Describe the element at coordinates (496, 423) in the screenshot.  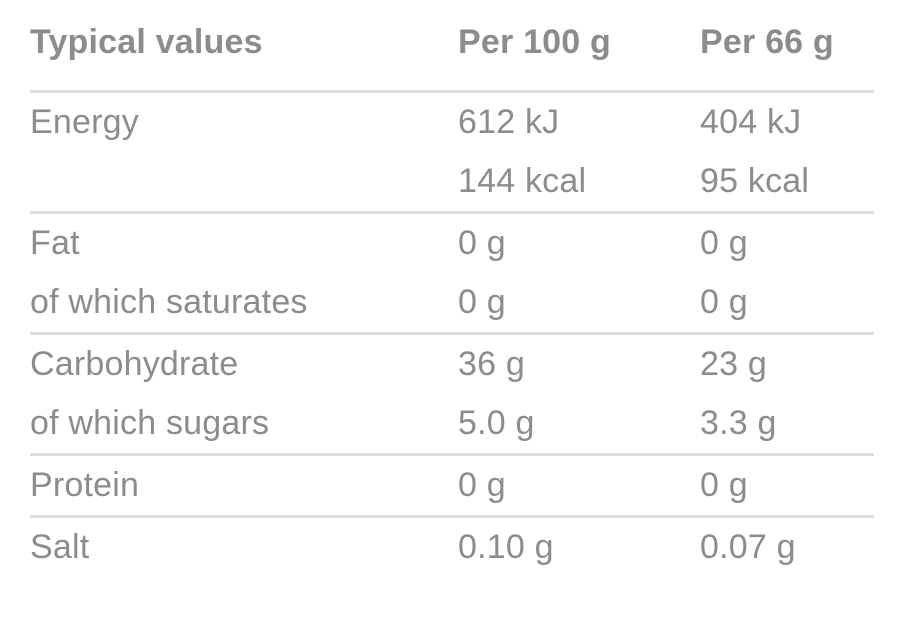
I see `value-per-100g: 5.0 g` at that location.